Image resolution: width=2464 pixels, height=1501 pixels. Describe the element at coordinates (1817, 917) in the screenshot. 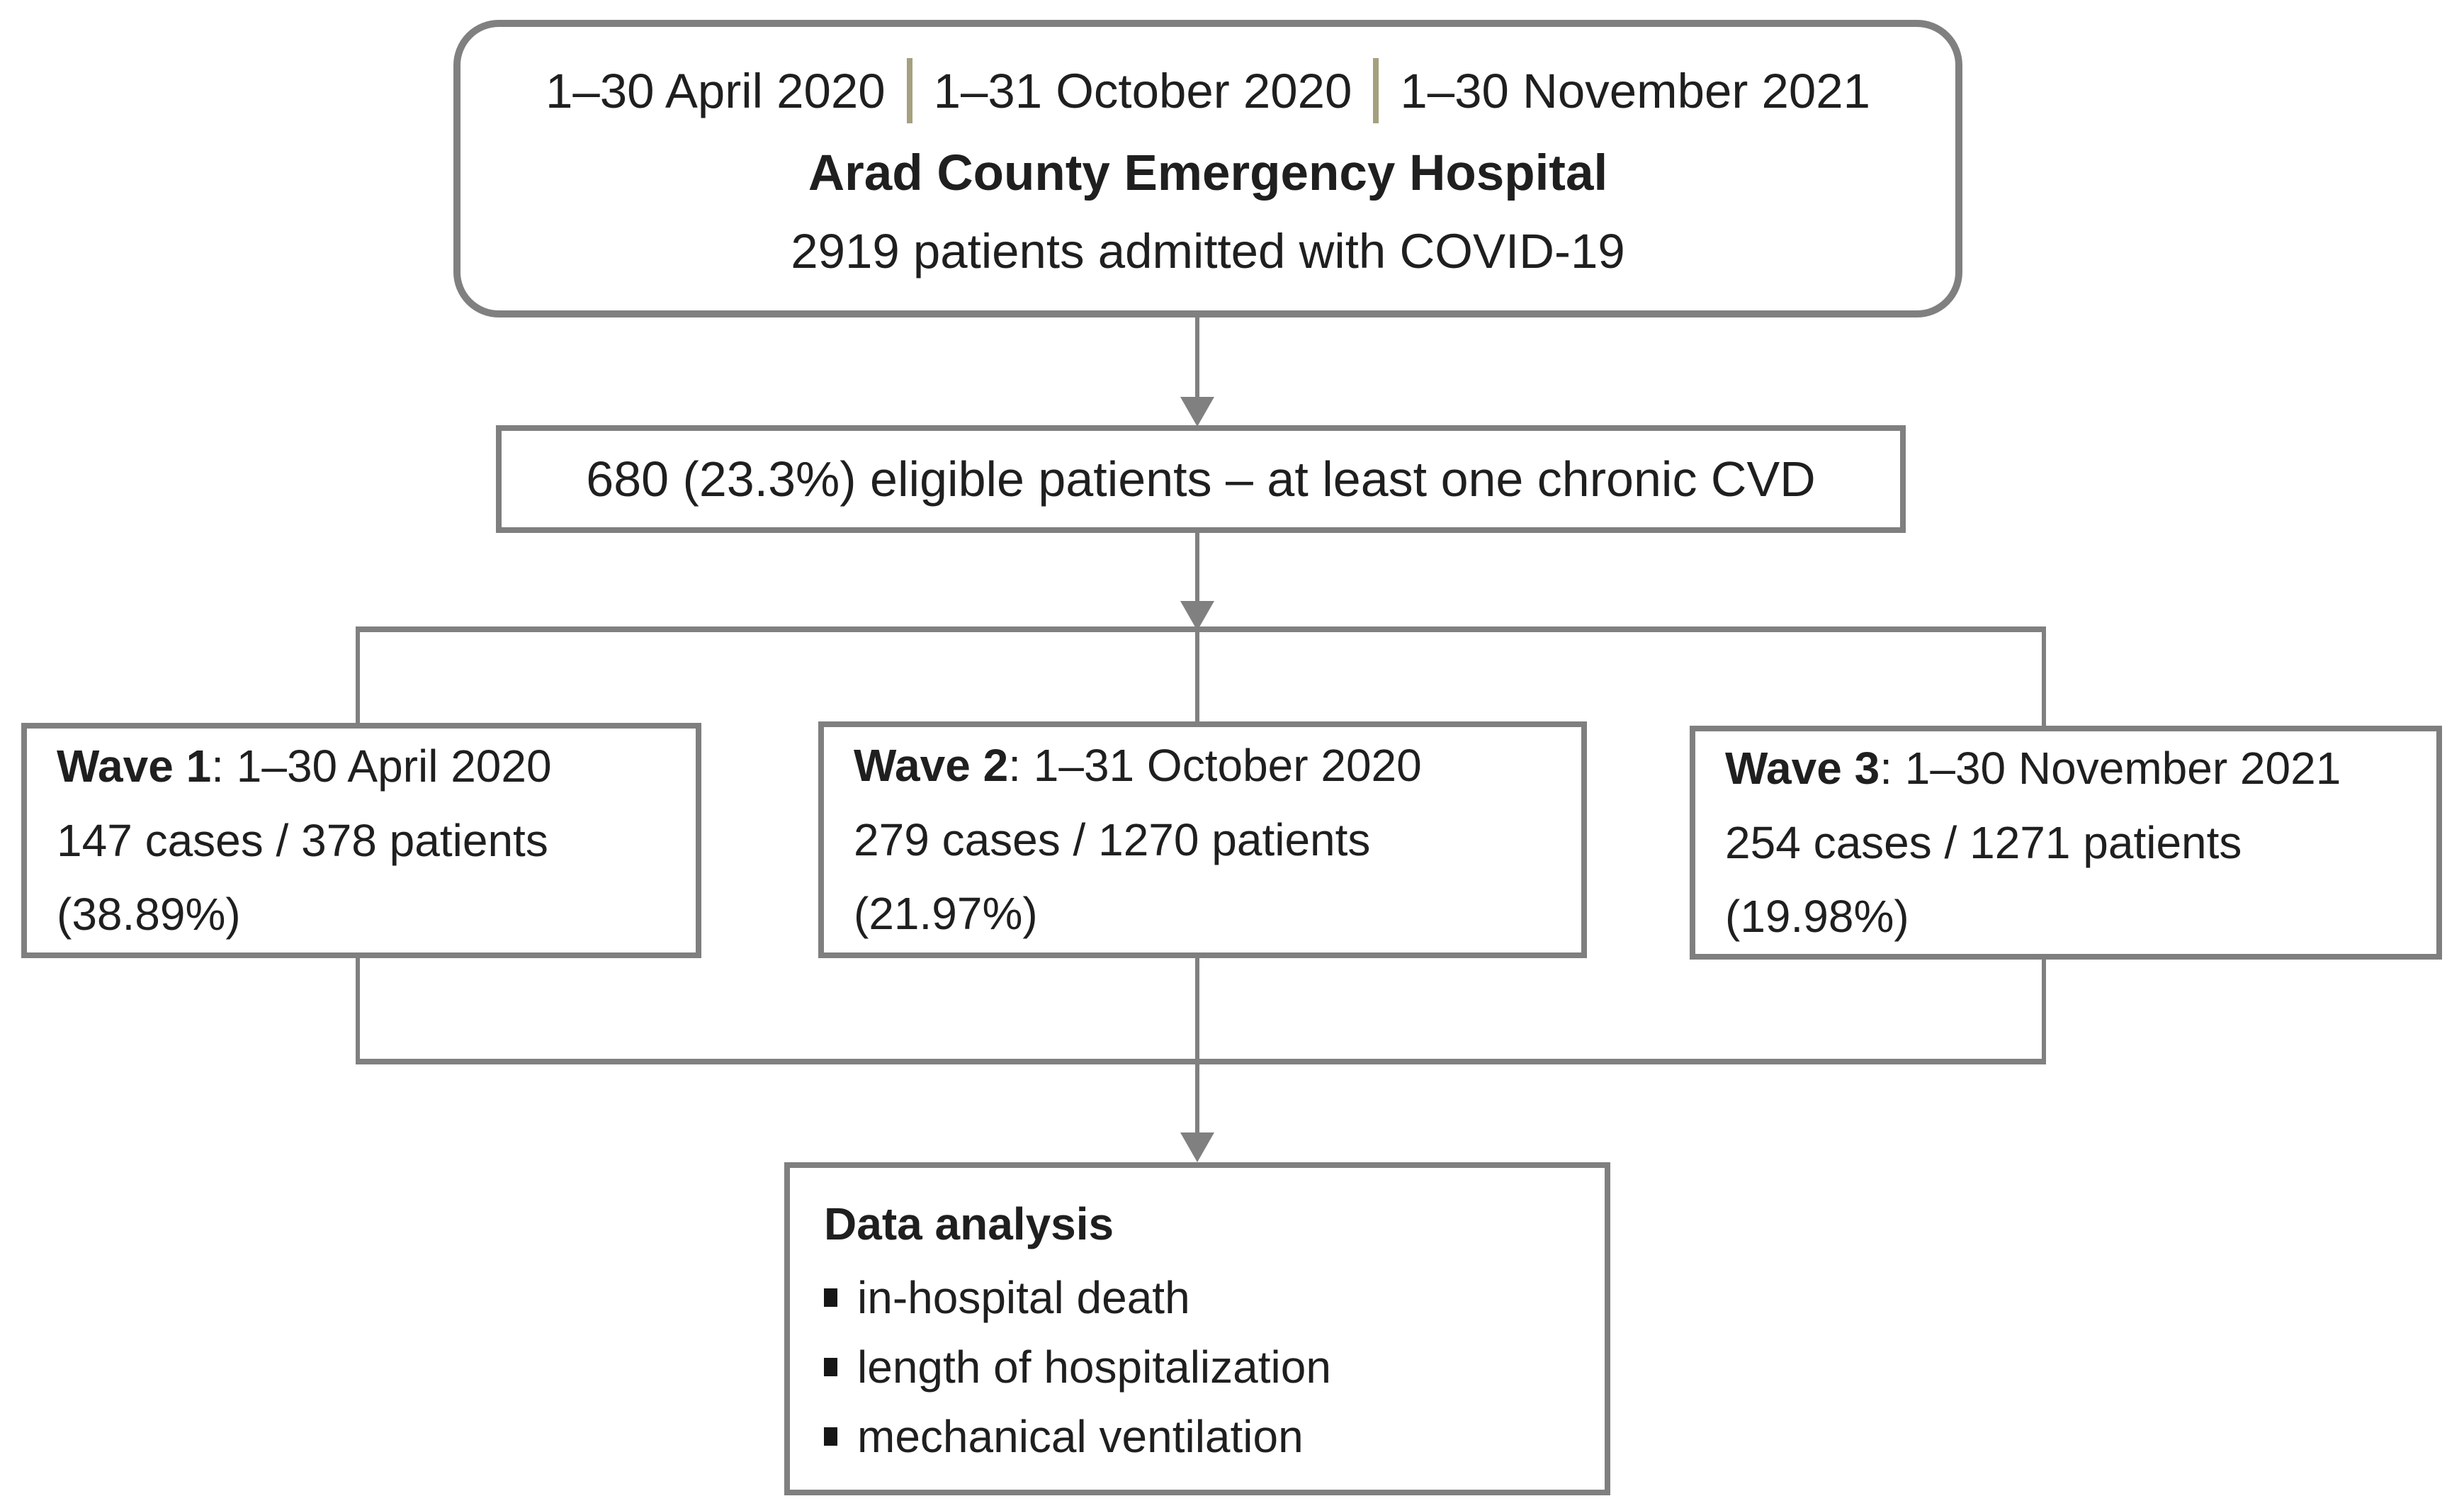

I see `wave3-percent-line: (19.98%)` at that location.